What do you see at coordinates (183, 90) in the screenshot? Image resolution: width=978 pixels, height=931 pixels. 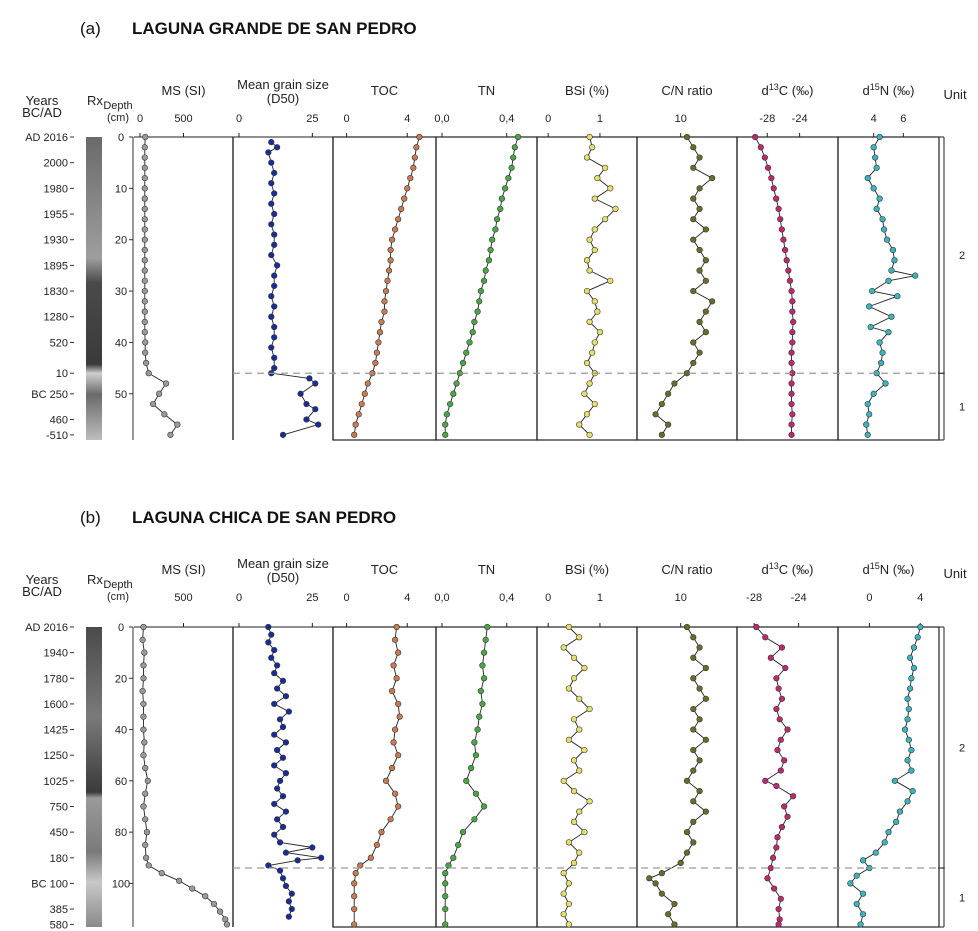 I see `series-header: MS (SI)` at bounding box center [183, 90].